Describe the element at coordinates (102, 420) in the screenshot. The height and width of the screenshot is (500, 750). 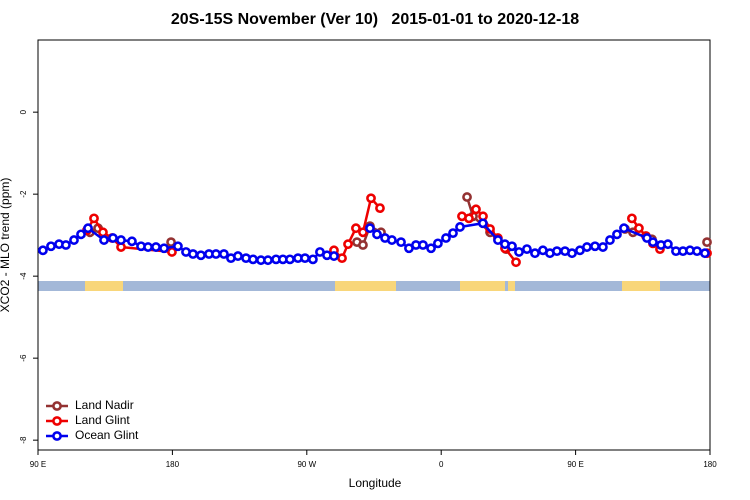
I see `legend-label: Land Glint` at that location.